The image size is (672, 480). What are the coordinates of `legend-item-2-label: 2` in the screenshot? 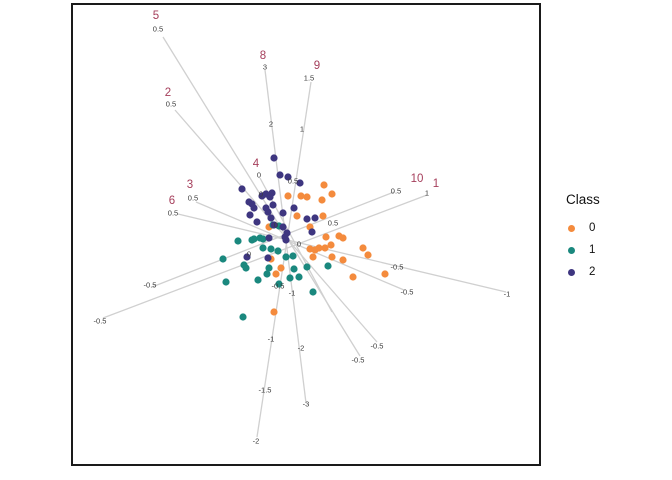 It's located at (592, 272).